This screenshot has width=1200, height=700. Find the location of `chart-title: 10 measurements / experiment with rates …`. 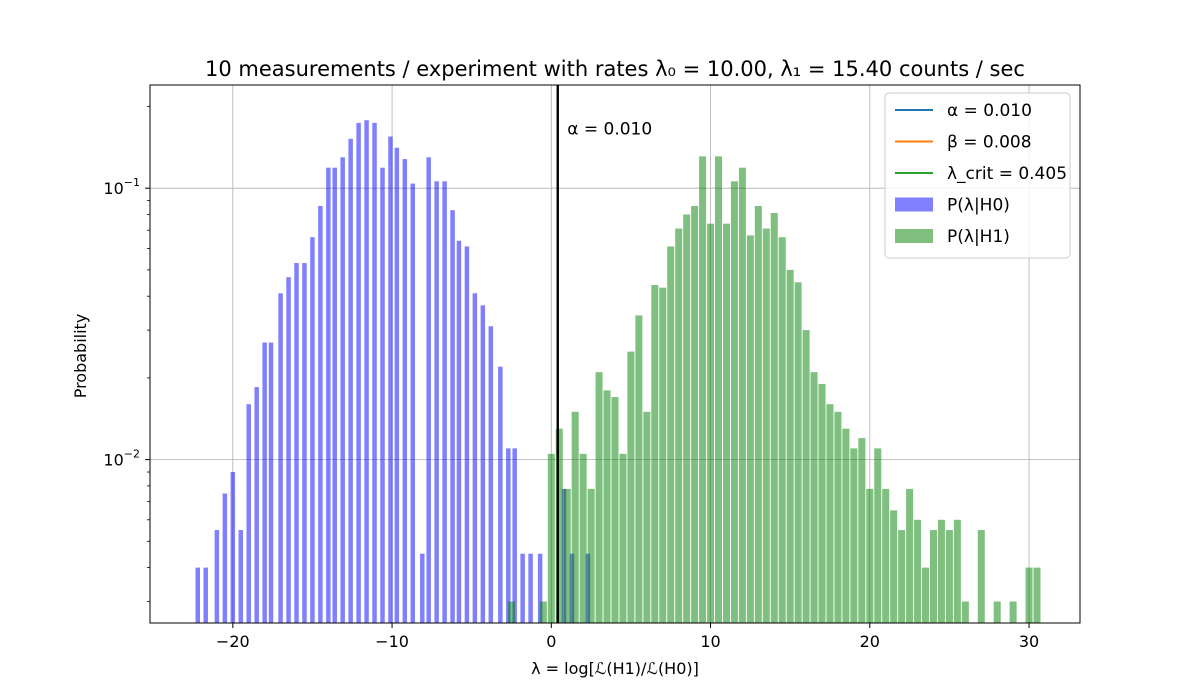

chart-title: 10 measurements / experiment with rates … is located at coordinates (615, 69).